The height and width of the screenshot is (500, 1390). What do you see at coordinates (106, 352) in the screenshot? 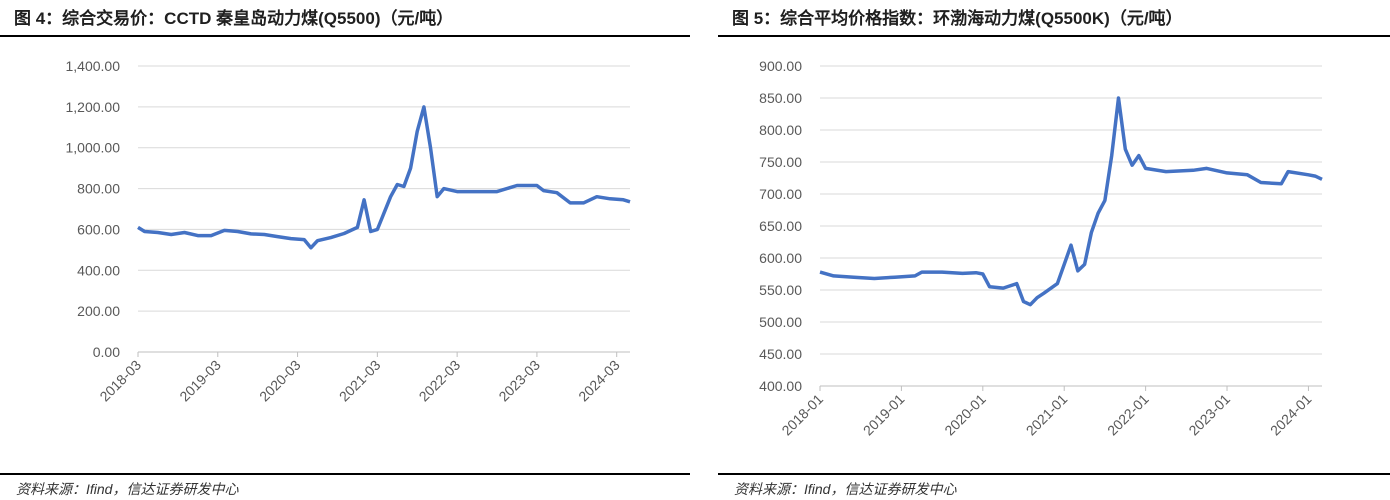
I see `y-tick-label: 0.00` at bounding box center [106, 352].